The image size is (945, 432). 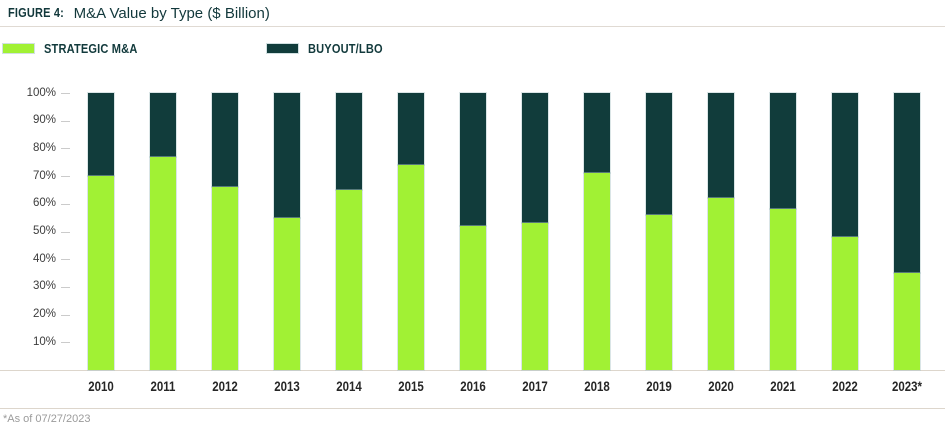 I want to click on x-axis-label: 2015, so click(x=411, y=386).